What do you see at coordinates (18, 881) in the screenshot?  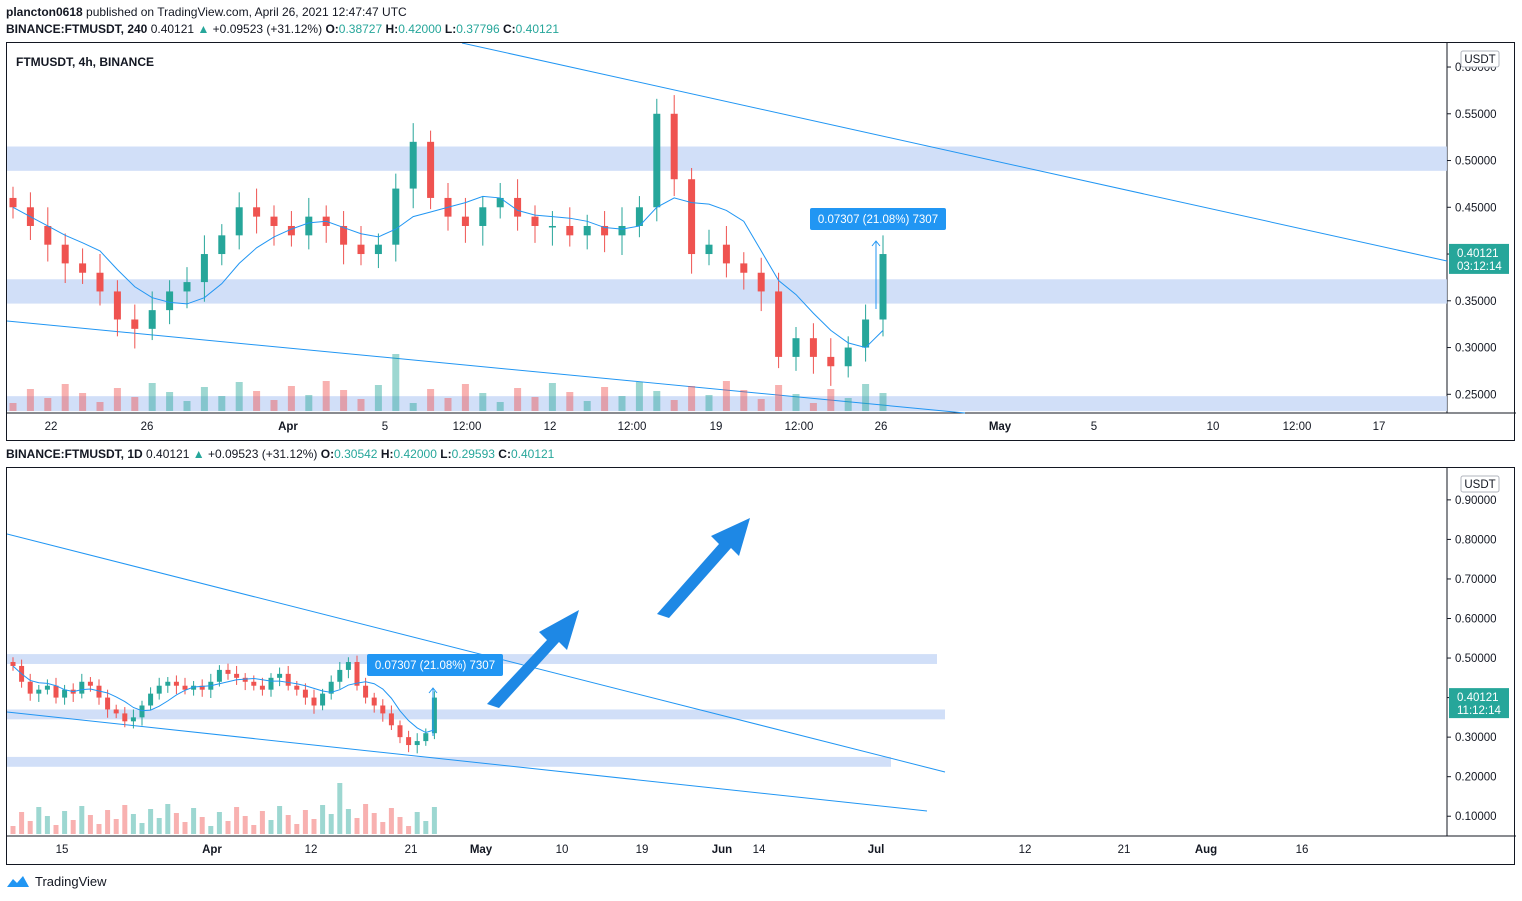 I see `tradingview-logo-icon` at bounding box center [18, 881].